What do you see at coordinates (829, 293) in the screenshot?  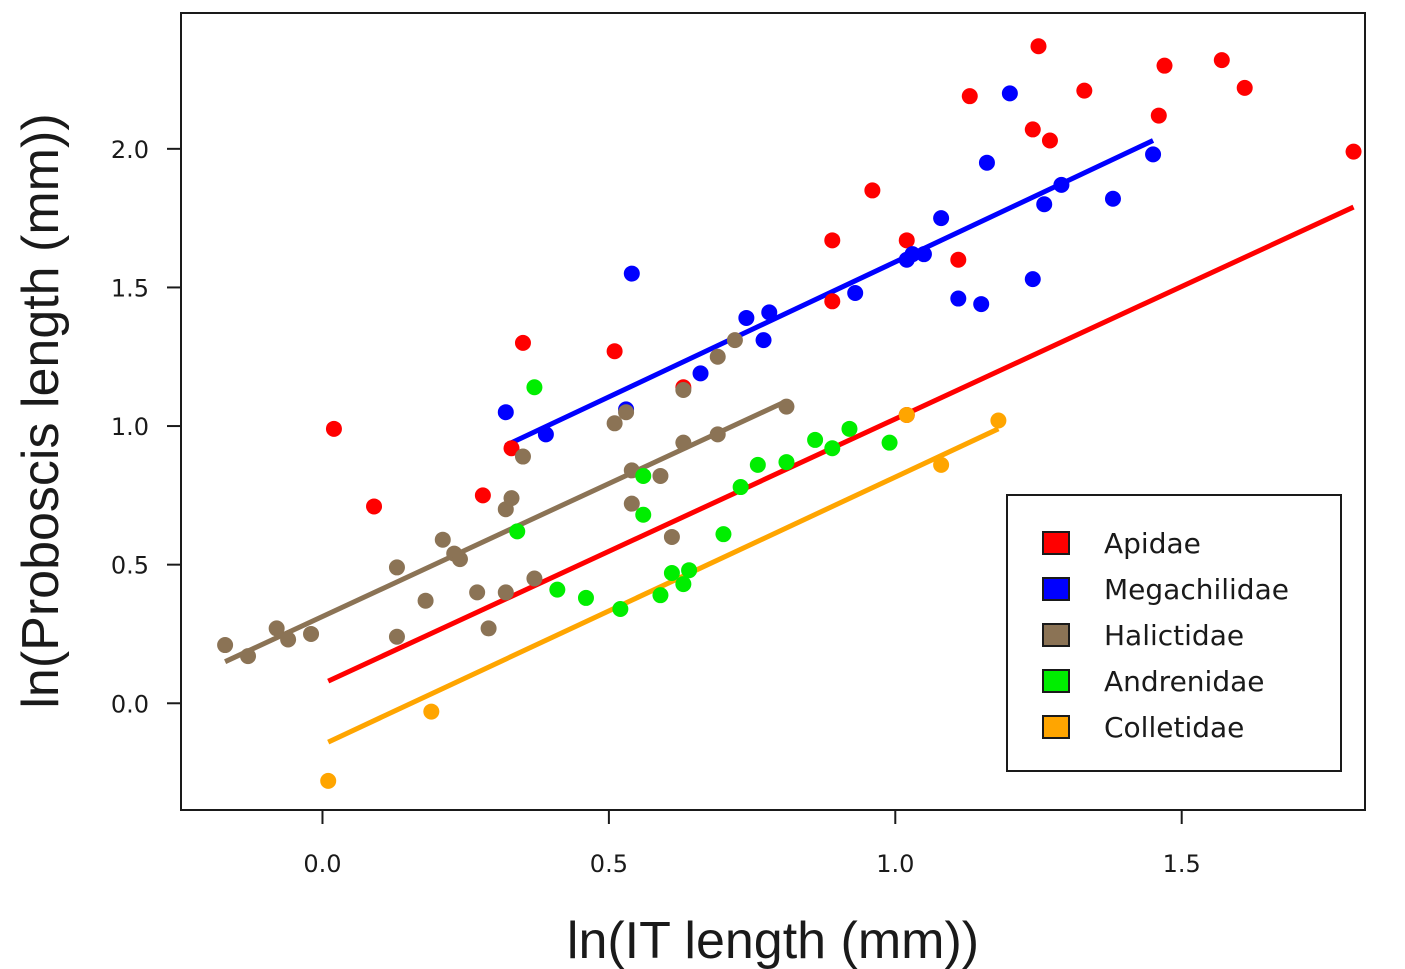 I see `fit-line-megachilidae` at bounding box center [829, 293].